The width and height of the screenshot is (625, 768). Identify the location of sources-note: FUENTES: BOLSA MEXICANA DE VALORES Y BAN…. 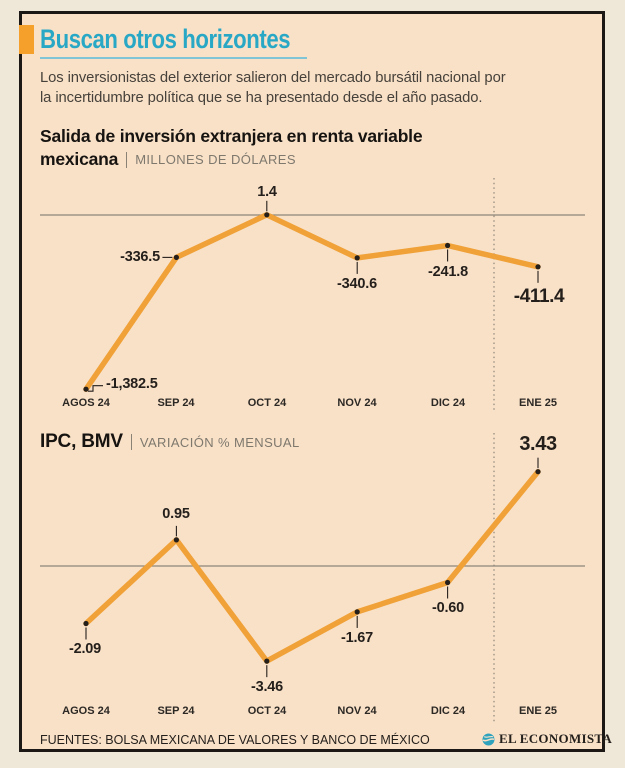
(235, 740).